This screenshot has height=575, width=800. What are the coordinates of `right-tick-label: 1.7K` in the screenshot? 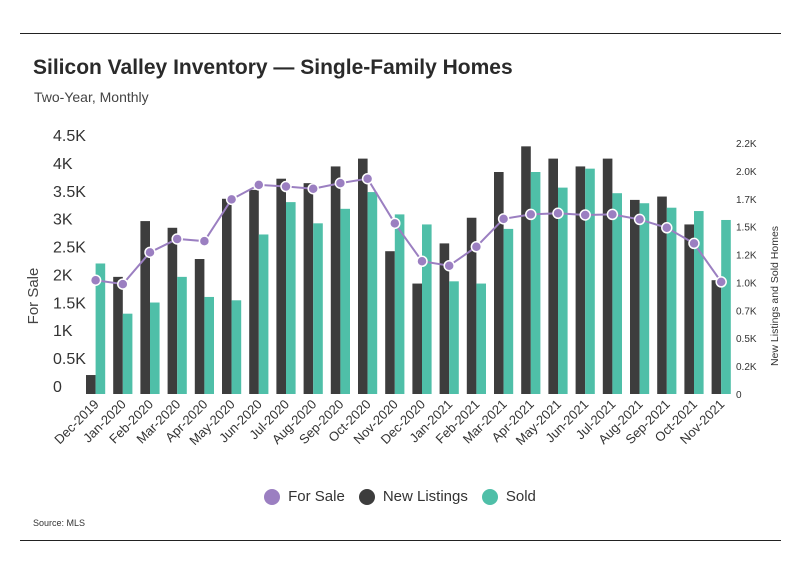 It's located at (746, 200).